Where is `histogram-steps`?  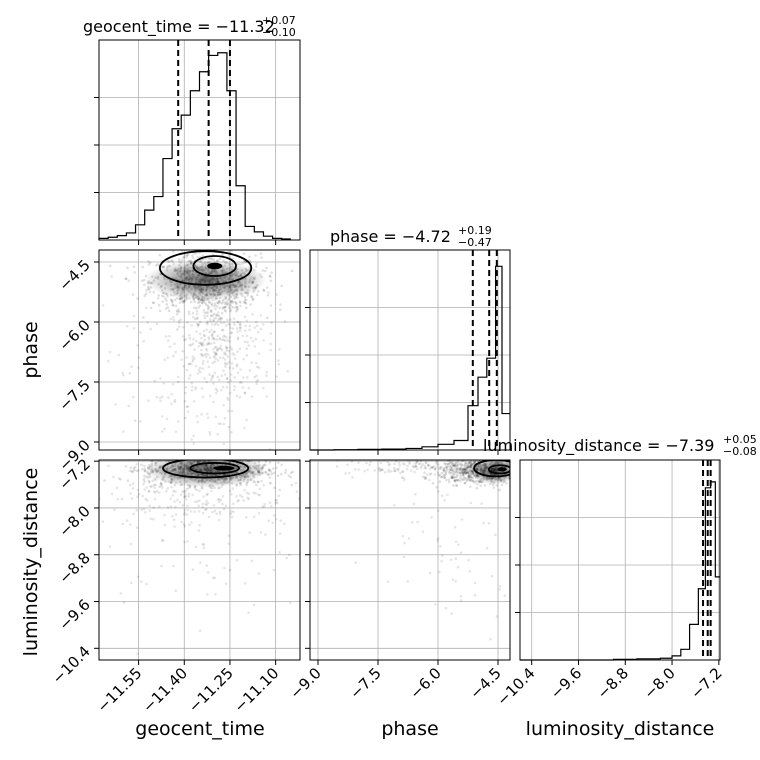 histogram-steps is located at coordinates (620, 571).